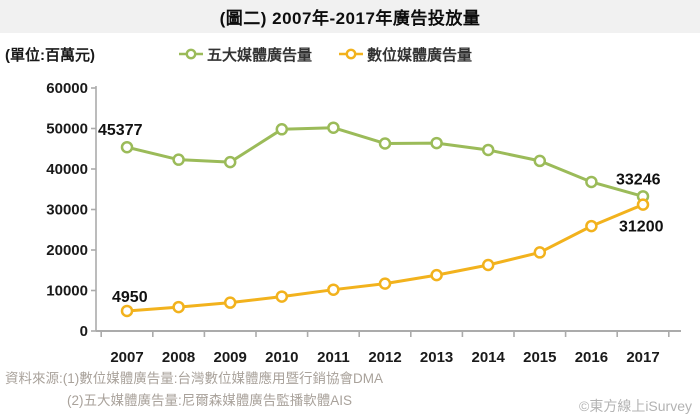 The image size is (700, 420). I want to click on x-tick-label: 2013, so click(436, 357).